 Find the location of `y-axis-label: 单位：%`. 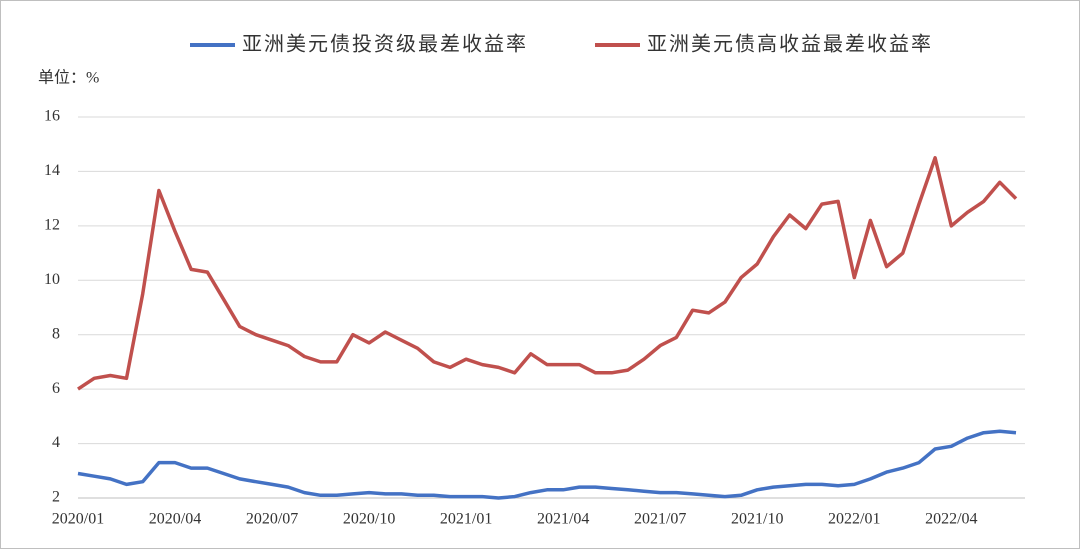

y-axis-label: 单位：% is located at coordinates (68, 78).